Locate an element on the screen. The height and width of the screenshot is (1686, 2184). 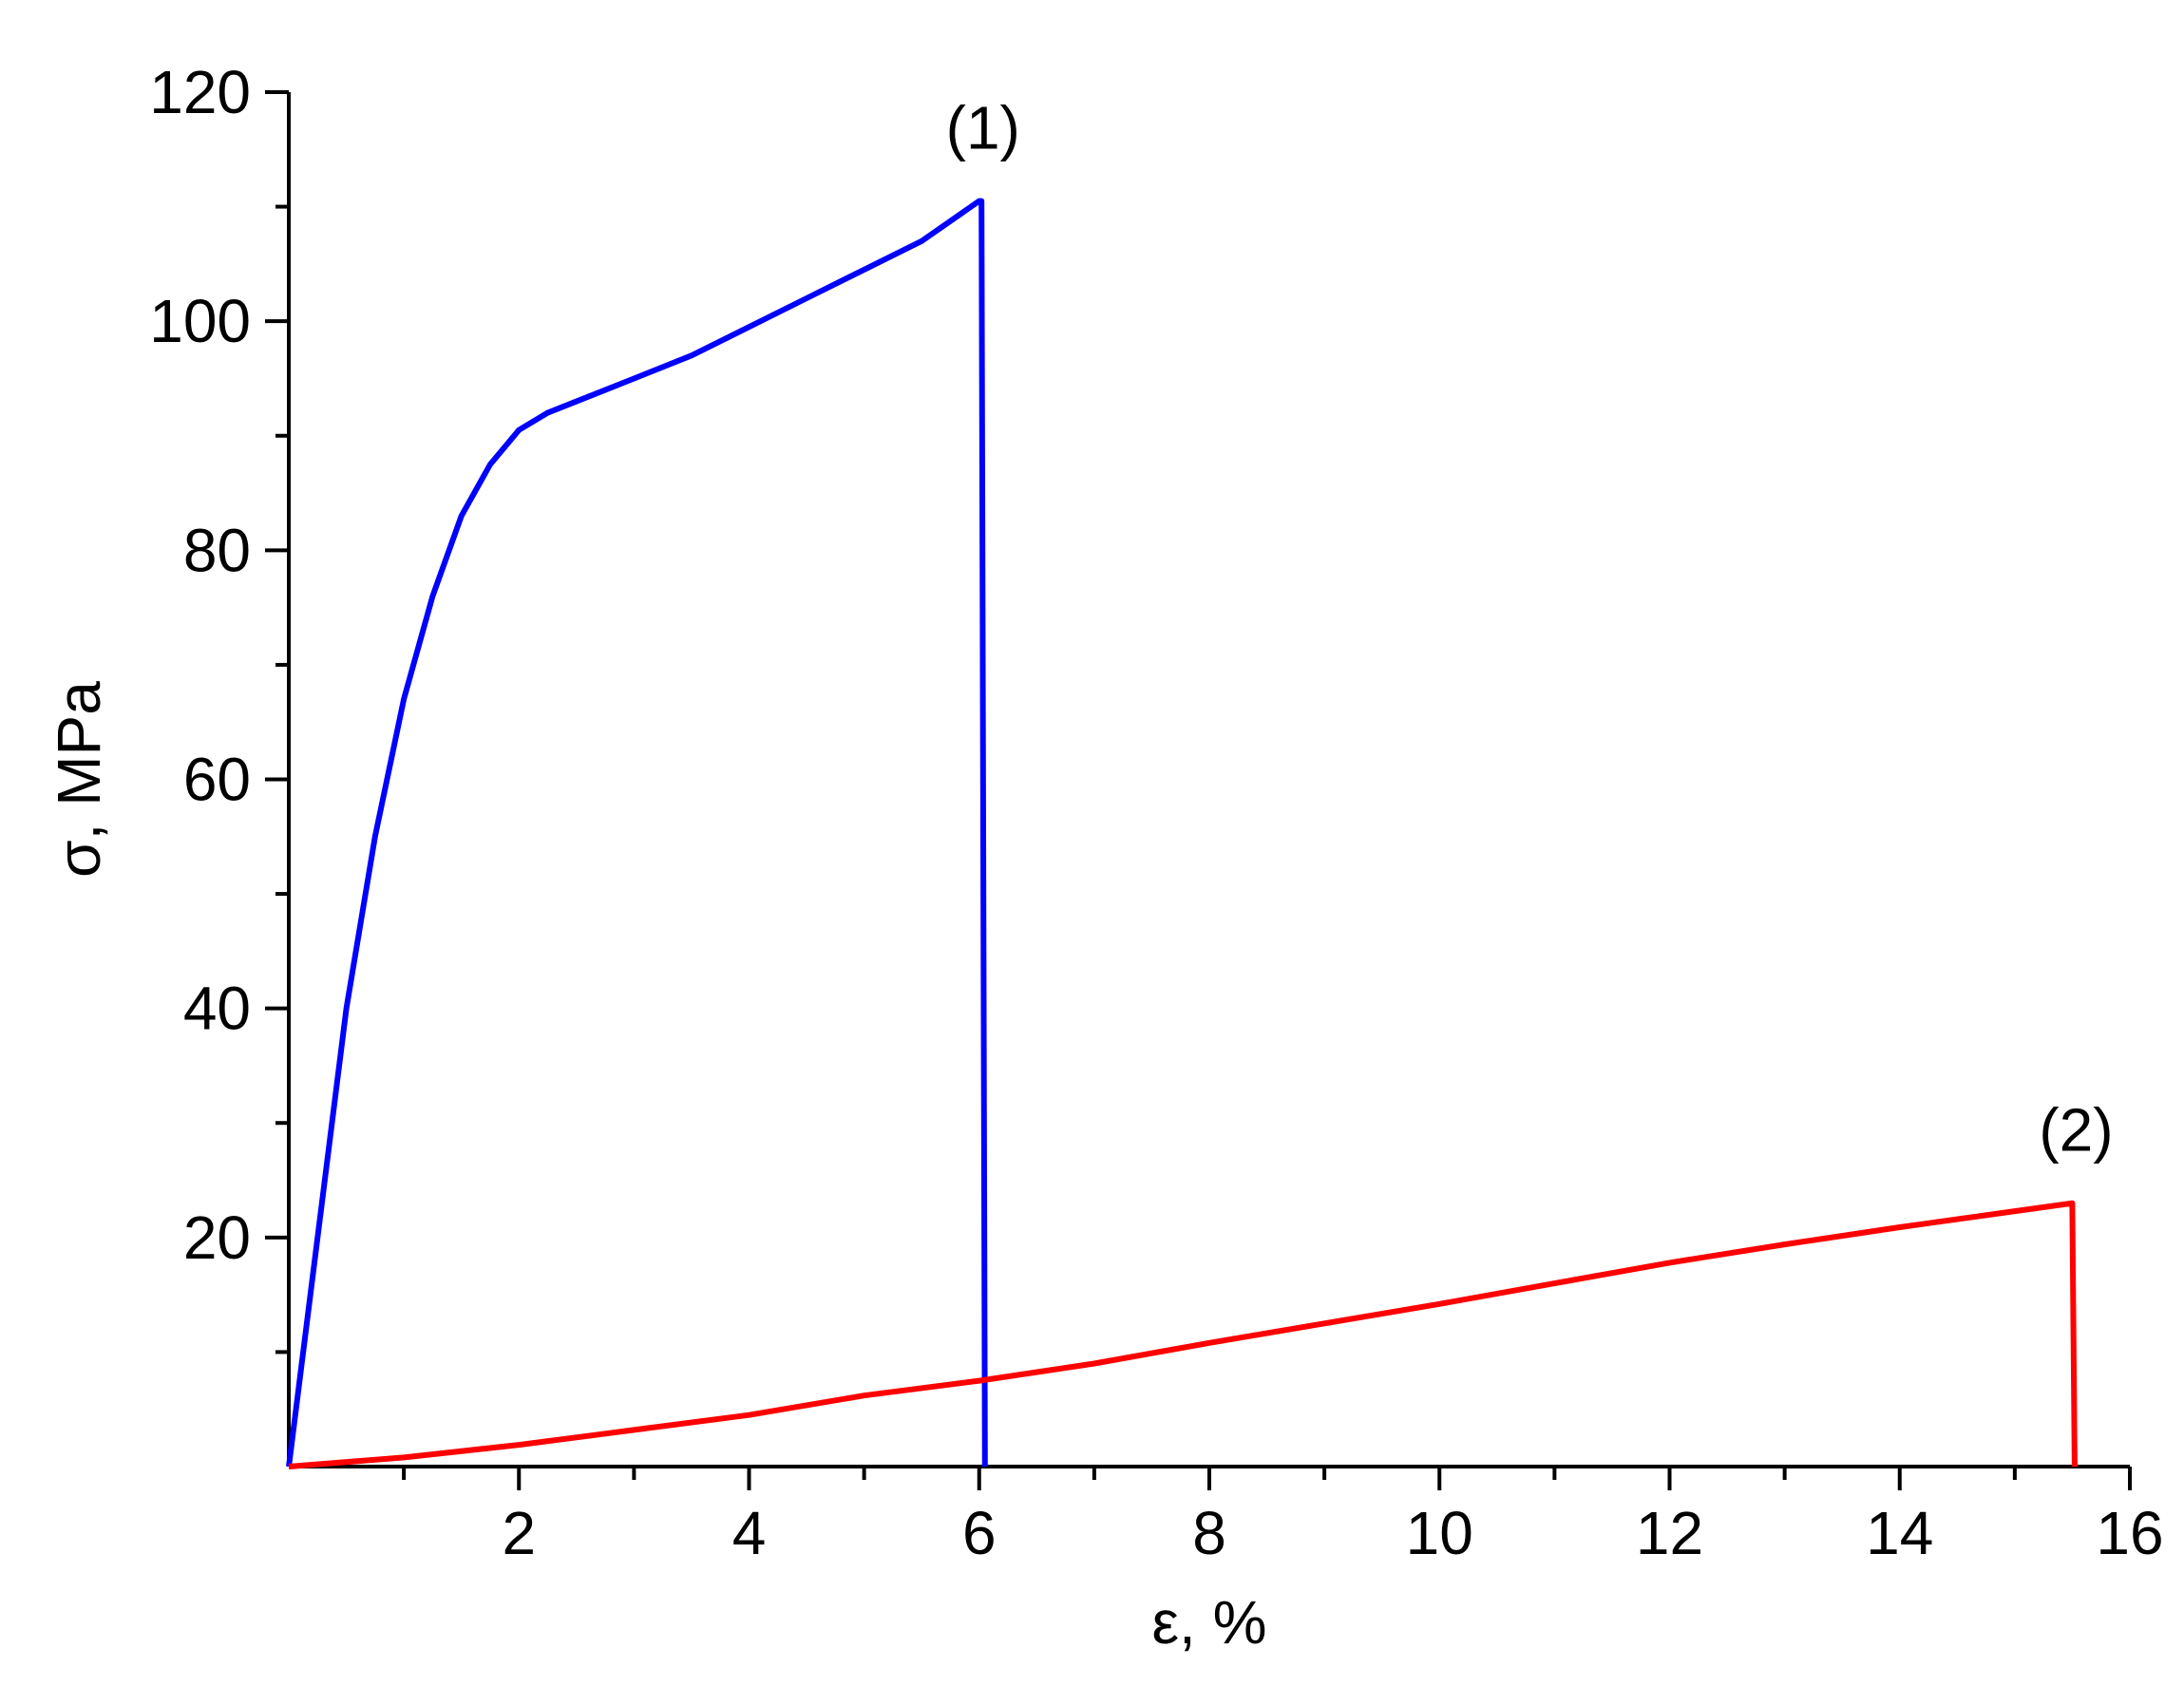
x-tick-label: 2 is located at coordinates (519, 1533).